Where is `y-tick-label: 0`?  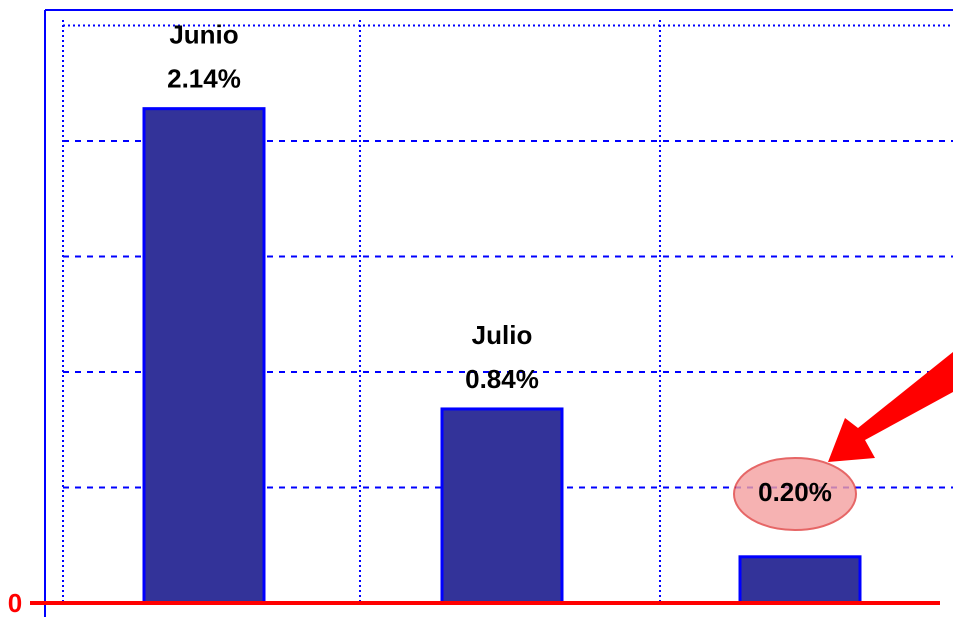 y-tick-label: 0 is located at coordinates (15, 602).